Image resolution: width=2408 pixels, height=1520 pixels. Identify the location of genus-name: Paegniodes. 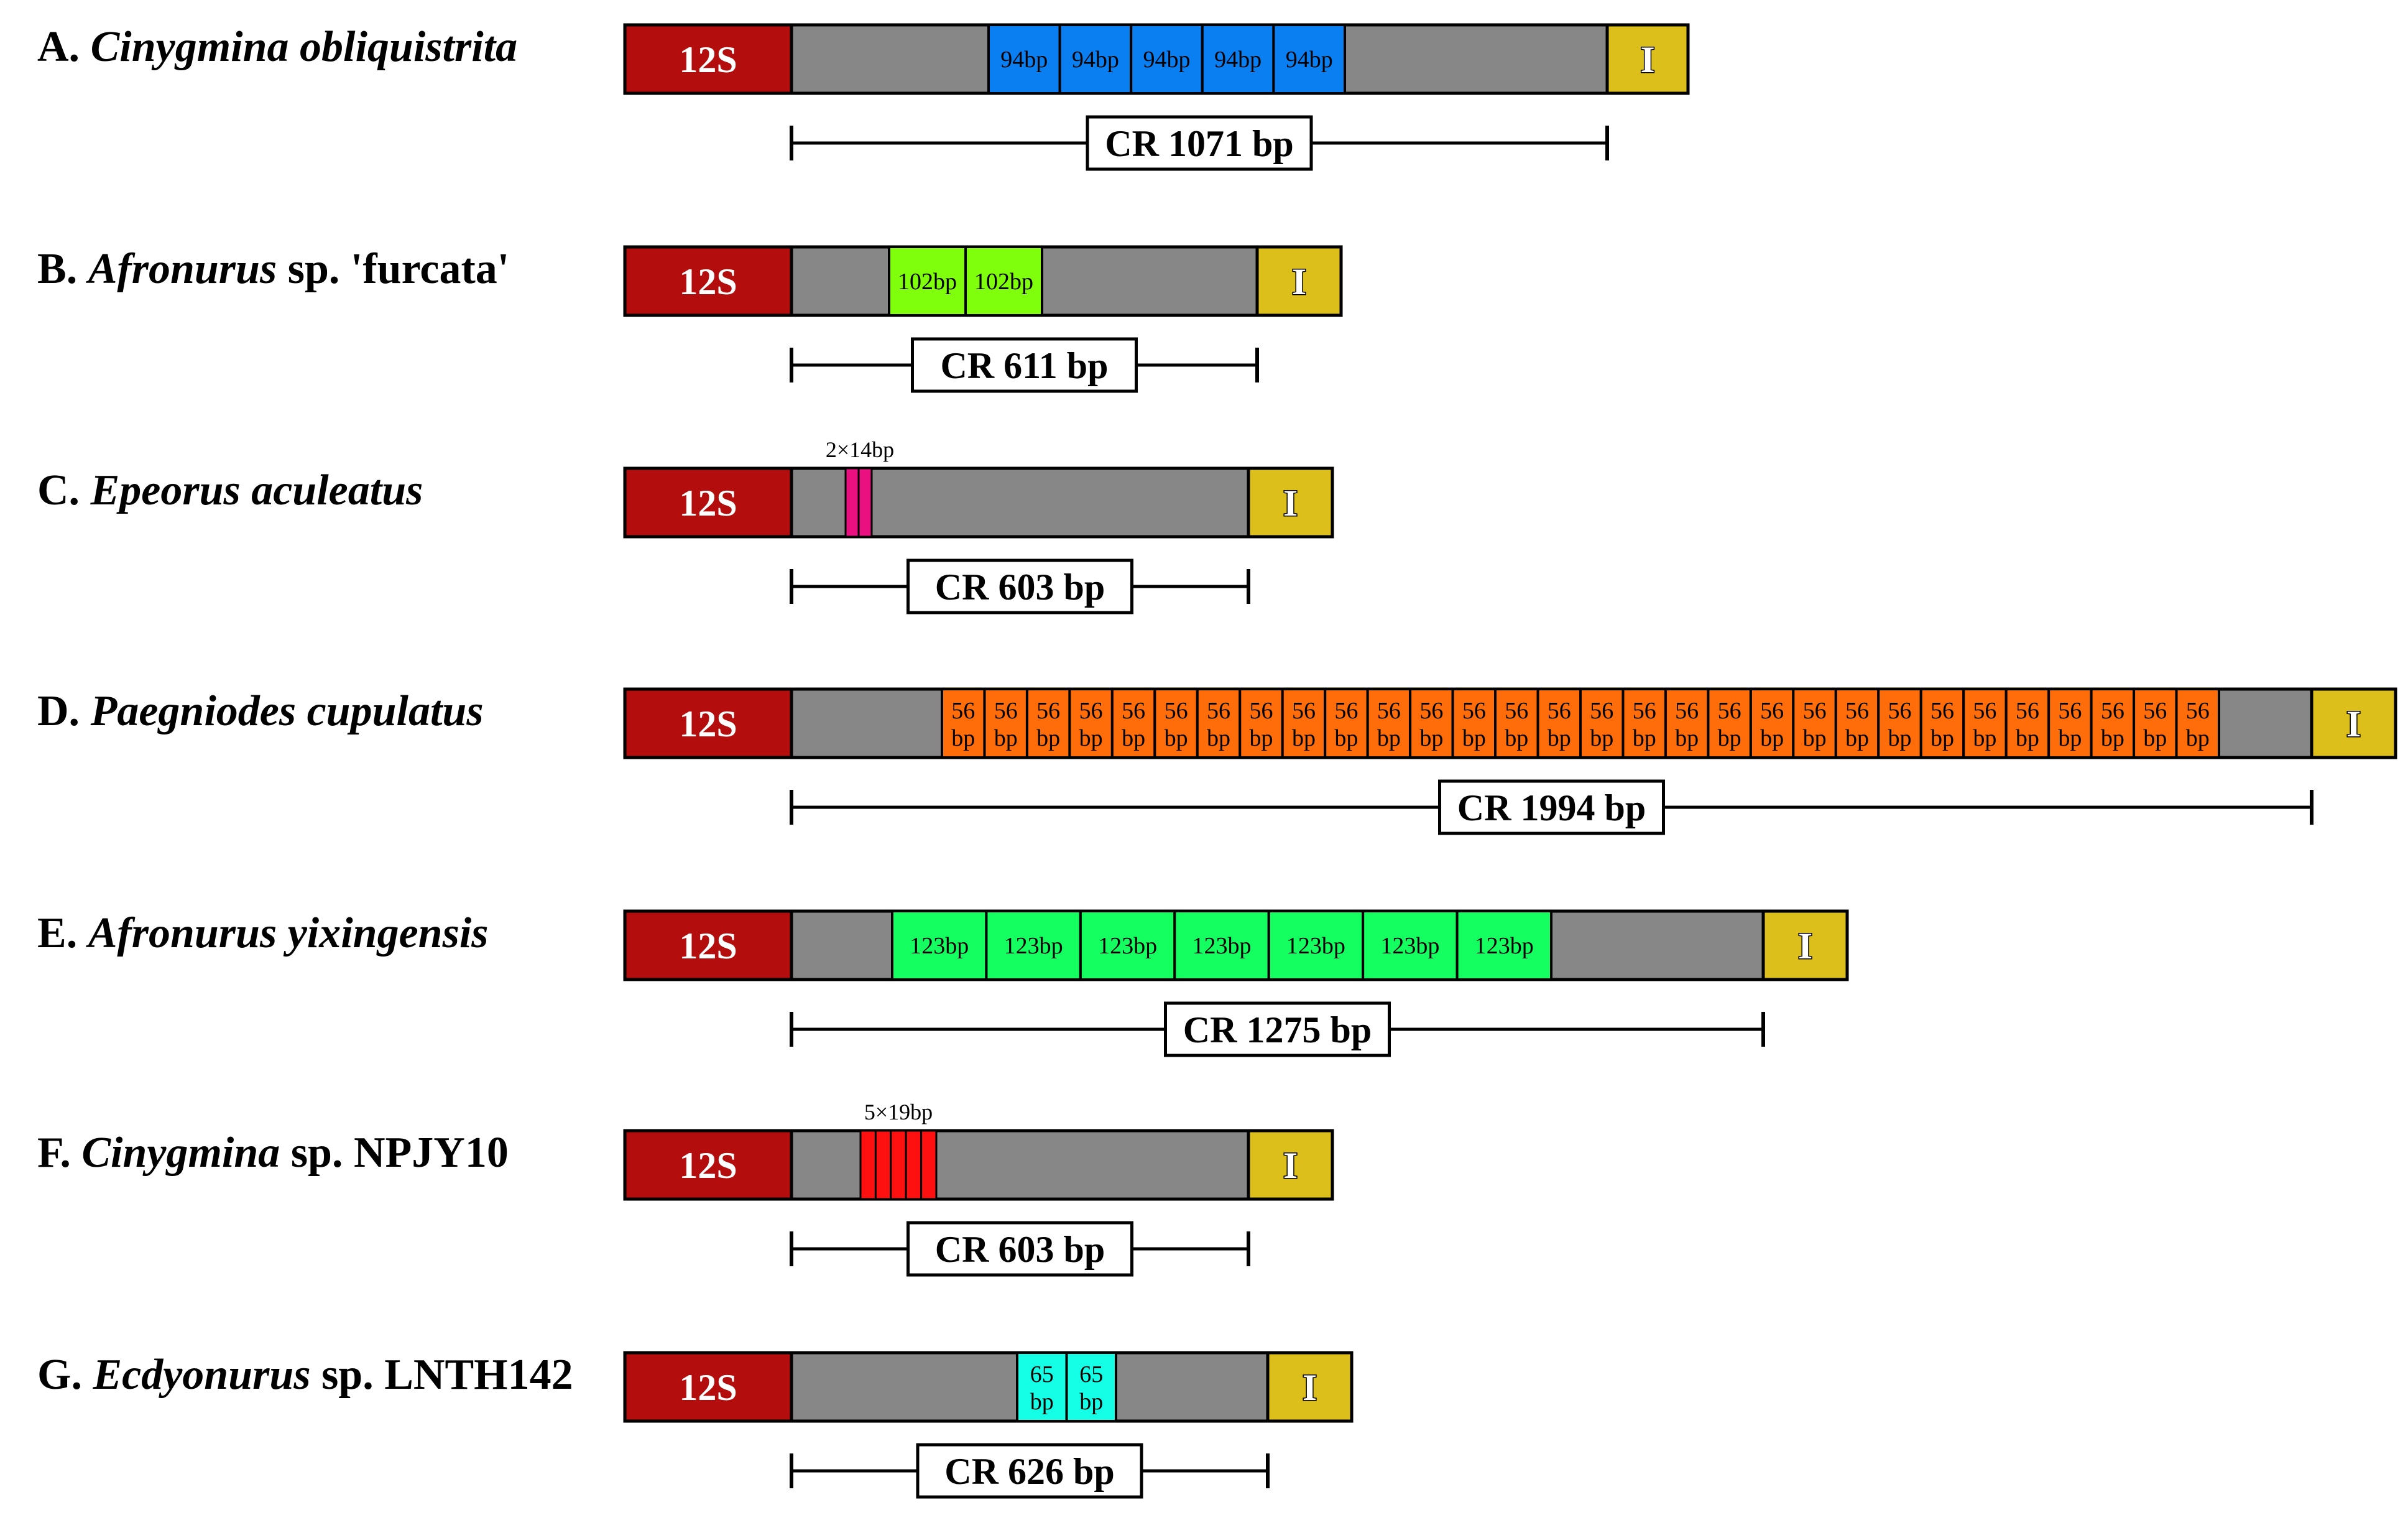
(193, 711).